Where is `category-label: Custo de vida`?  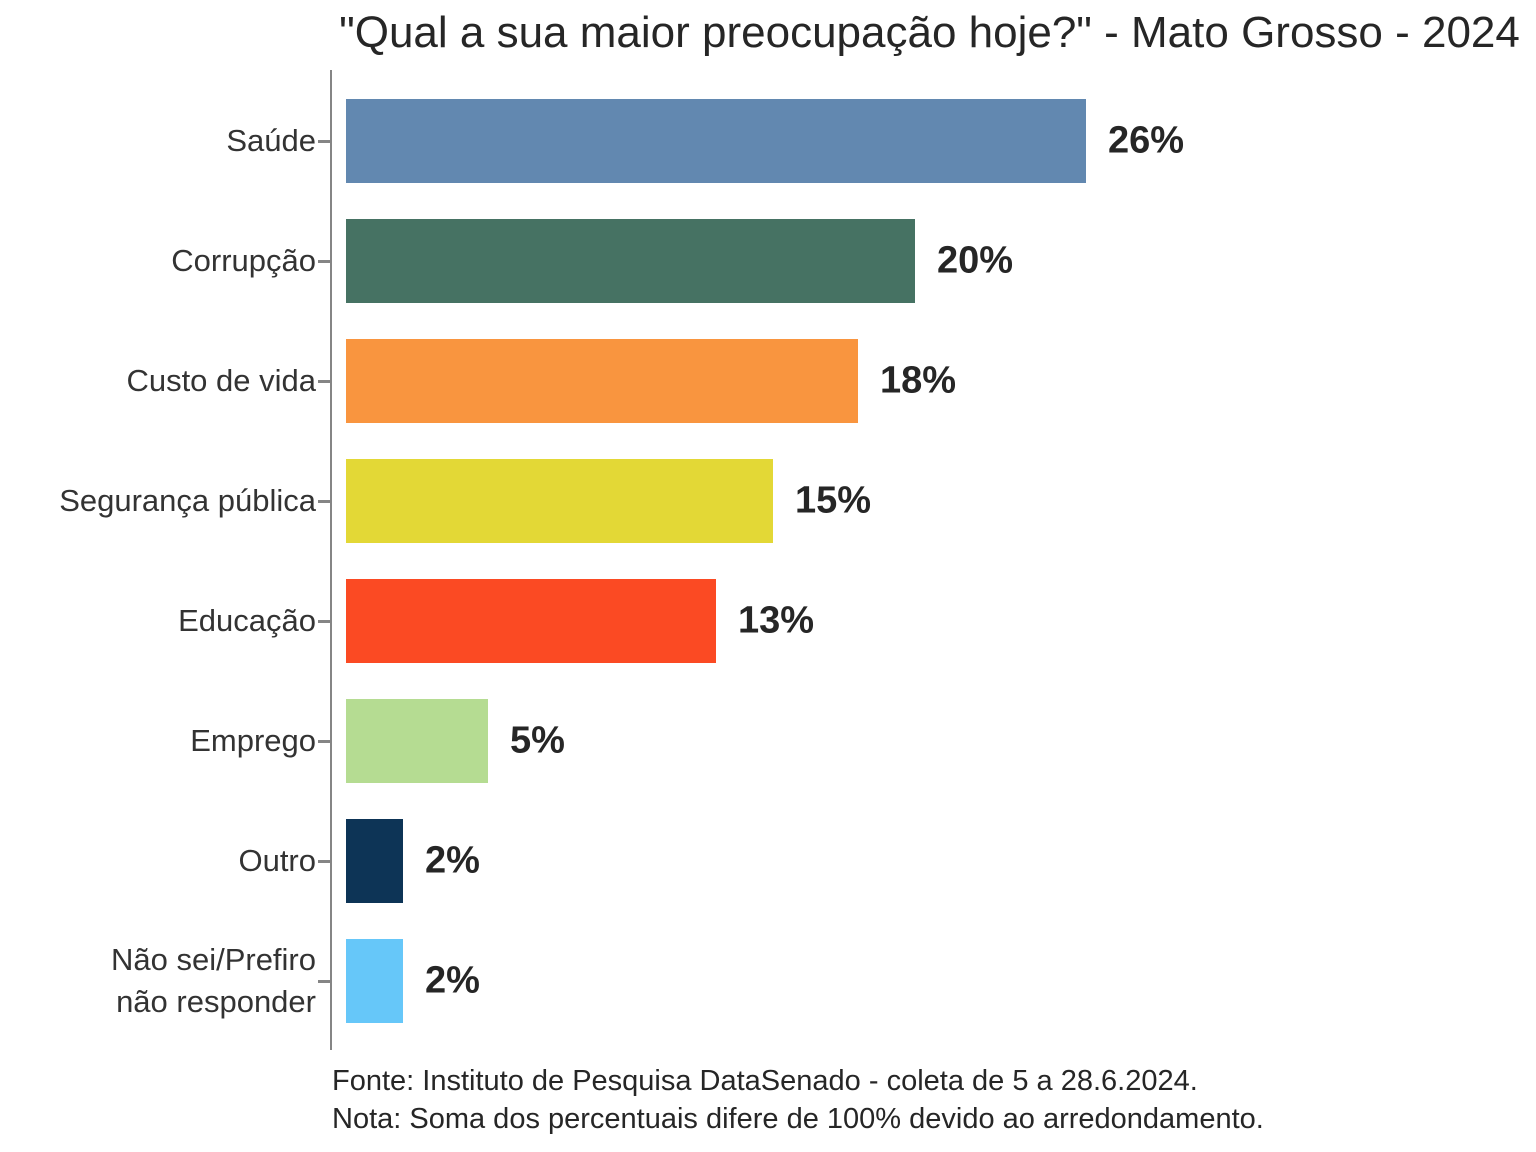
category-label: Custo de vida is located at coordinates (221, 381).